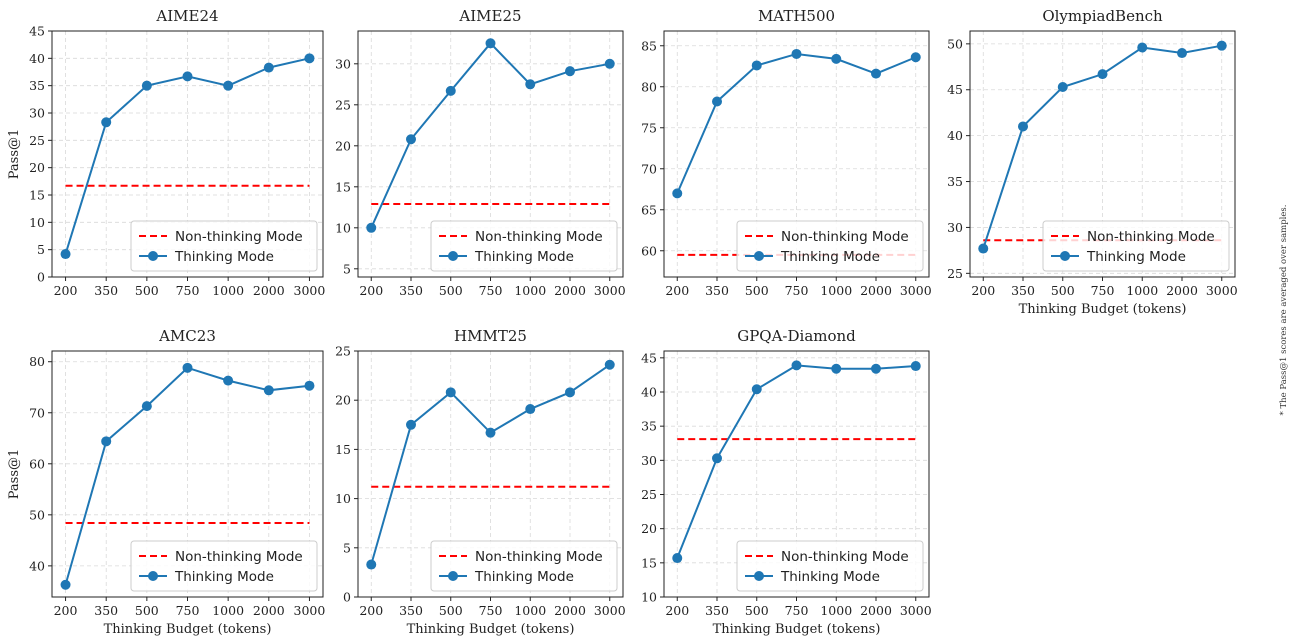 The width and height of the screenshot is (1294, 639). What do you see at coordinates (489, 16) in the screenshot?
I see `chart-title: AIME25` at bounding box center [489, 16].